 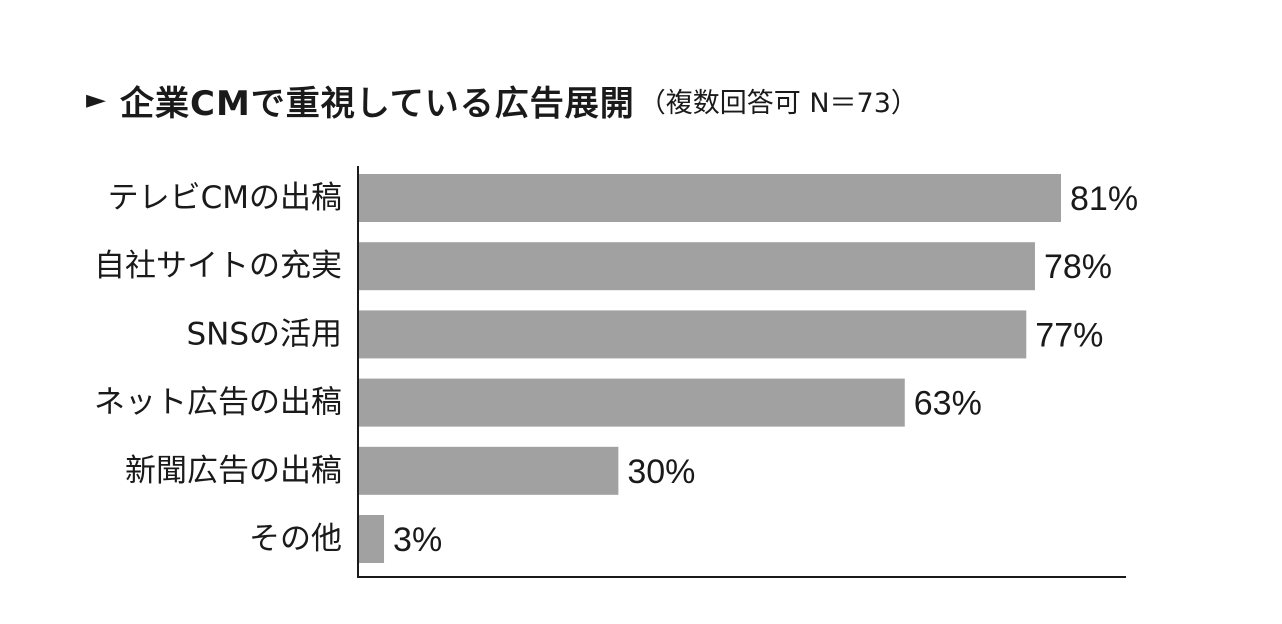 I want to click on category-label: SNSの活用, so click(x=264, y=334).